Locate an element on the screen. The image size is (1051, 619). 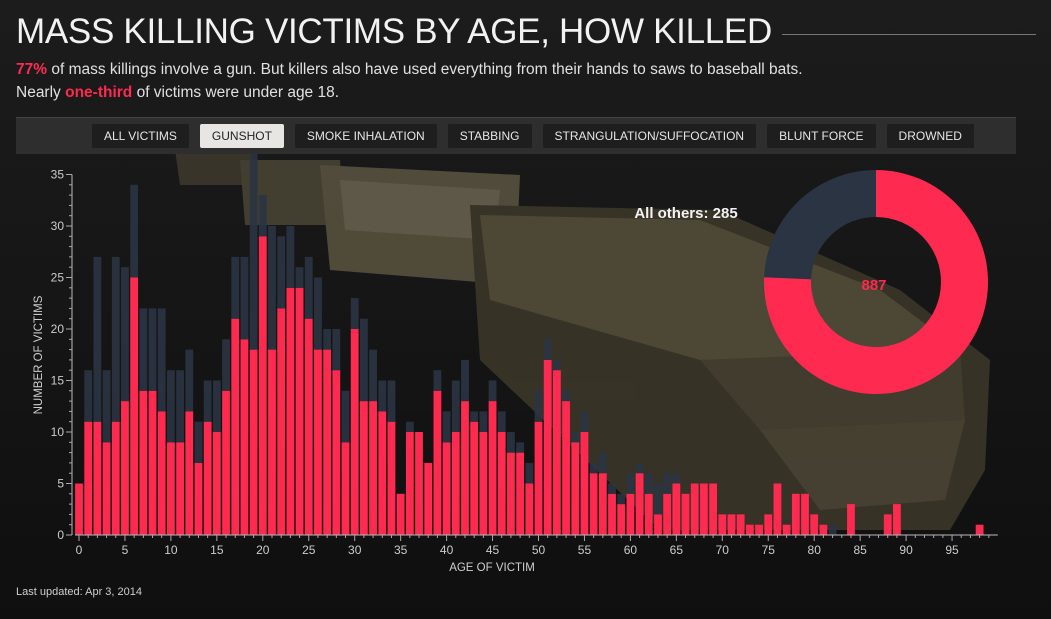
donut-slice-gunshot is located at coordinates (875, 282).